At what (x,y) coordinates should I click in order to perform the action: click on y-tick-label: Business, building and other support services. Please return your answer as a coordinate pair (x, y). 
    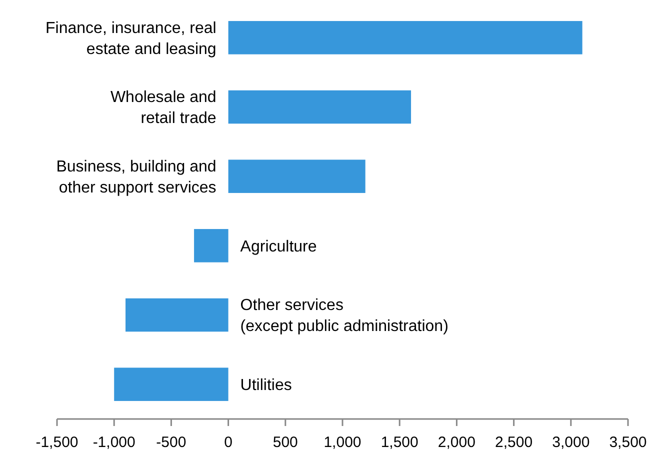
    Looking at the image, I should click on (136, 177).